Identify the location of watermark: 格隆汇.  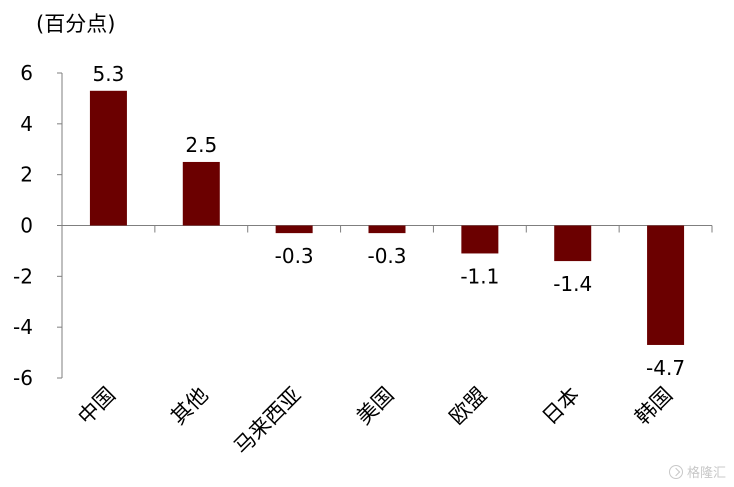
(697, 471).